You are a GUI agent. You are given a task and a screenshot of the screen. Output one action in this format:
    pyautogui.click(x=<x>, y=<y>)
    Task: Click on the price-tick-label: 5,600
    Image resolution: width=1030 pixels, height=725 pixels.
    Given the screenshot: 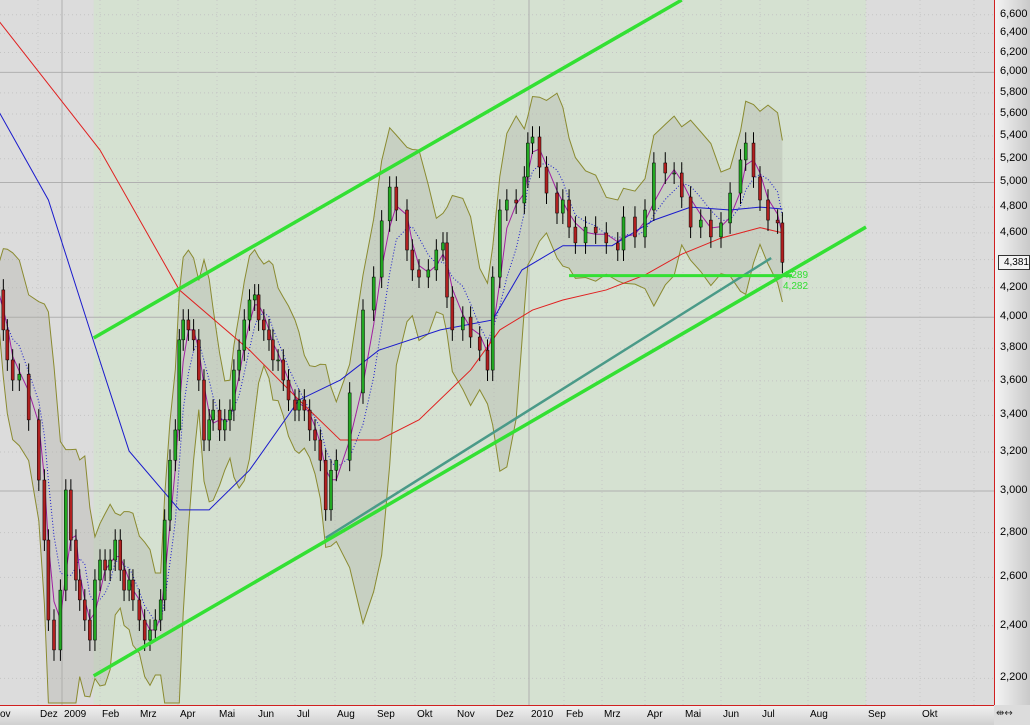 What is the action you would take?
    pyautogui.click(x=1014, y=113)
    